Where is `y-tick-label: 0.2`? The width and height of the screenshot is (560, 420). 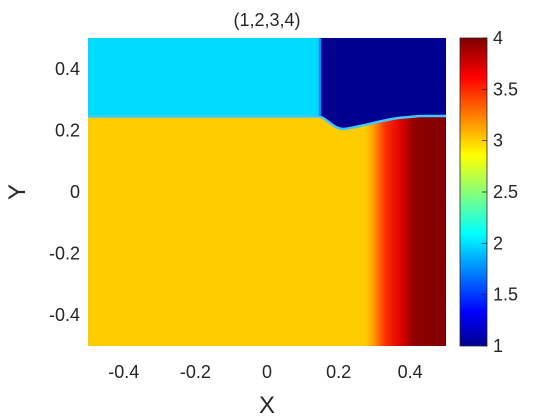
y-tick-label: 0.2 is located at coordinates (67, 130).